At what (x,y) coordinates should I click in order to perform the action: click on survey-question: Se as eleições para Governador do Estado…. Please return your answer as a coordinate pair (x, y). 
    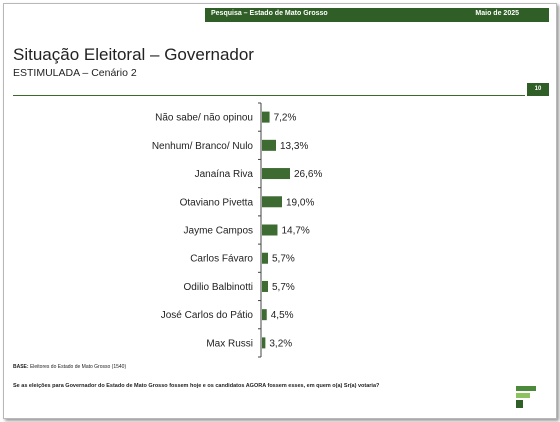
    Looking at the image, I should click on (196, 386).